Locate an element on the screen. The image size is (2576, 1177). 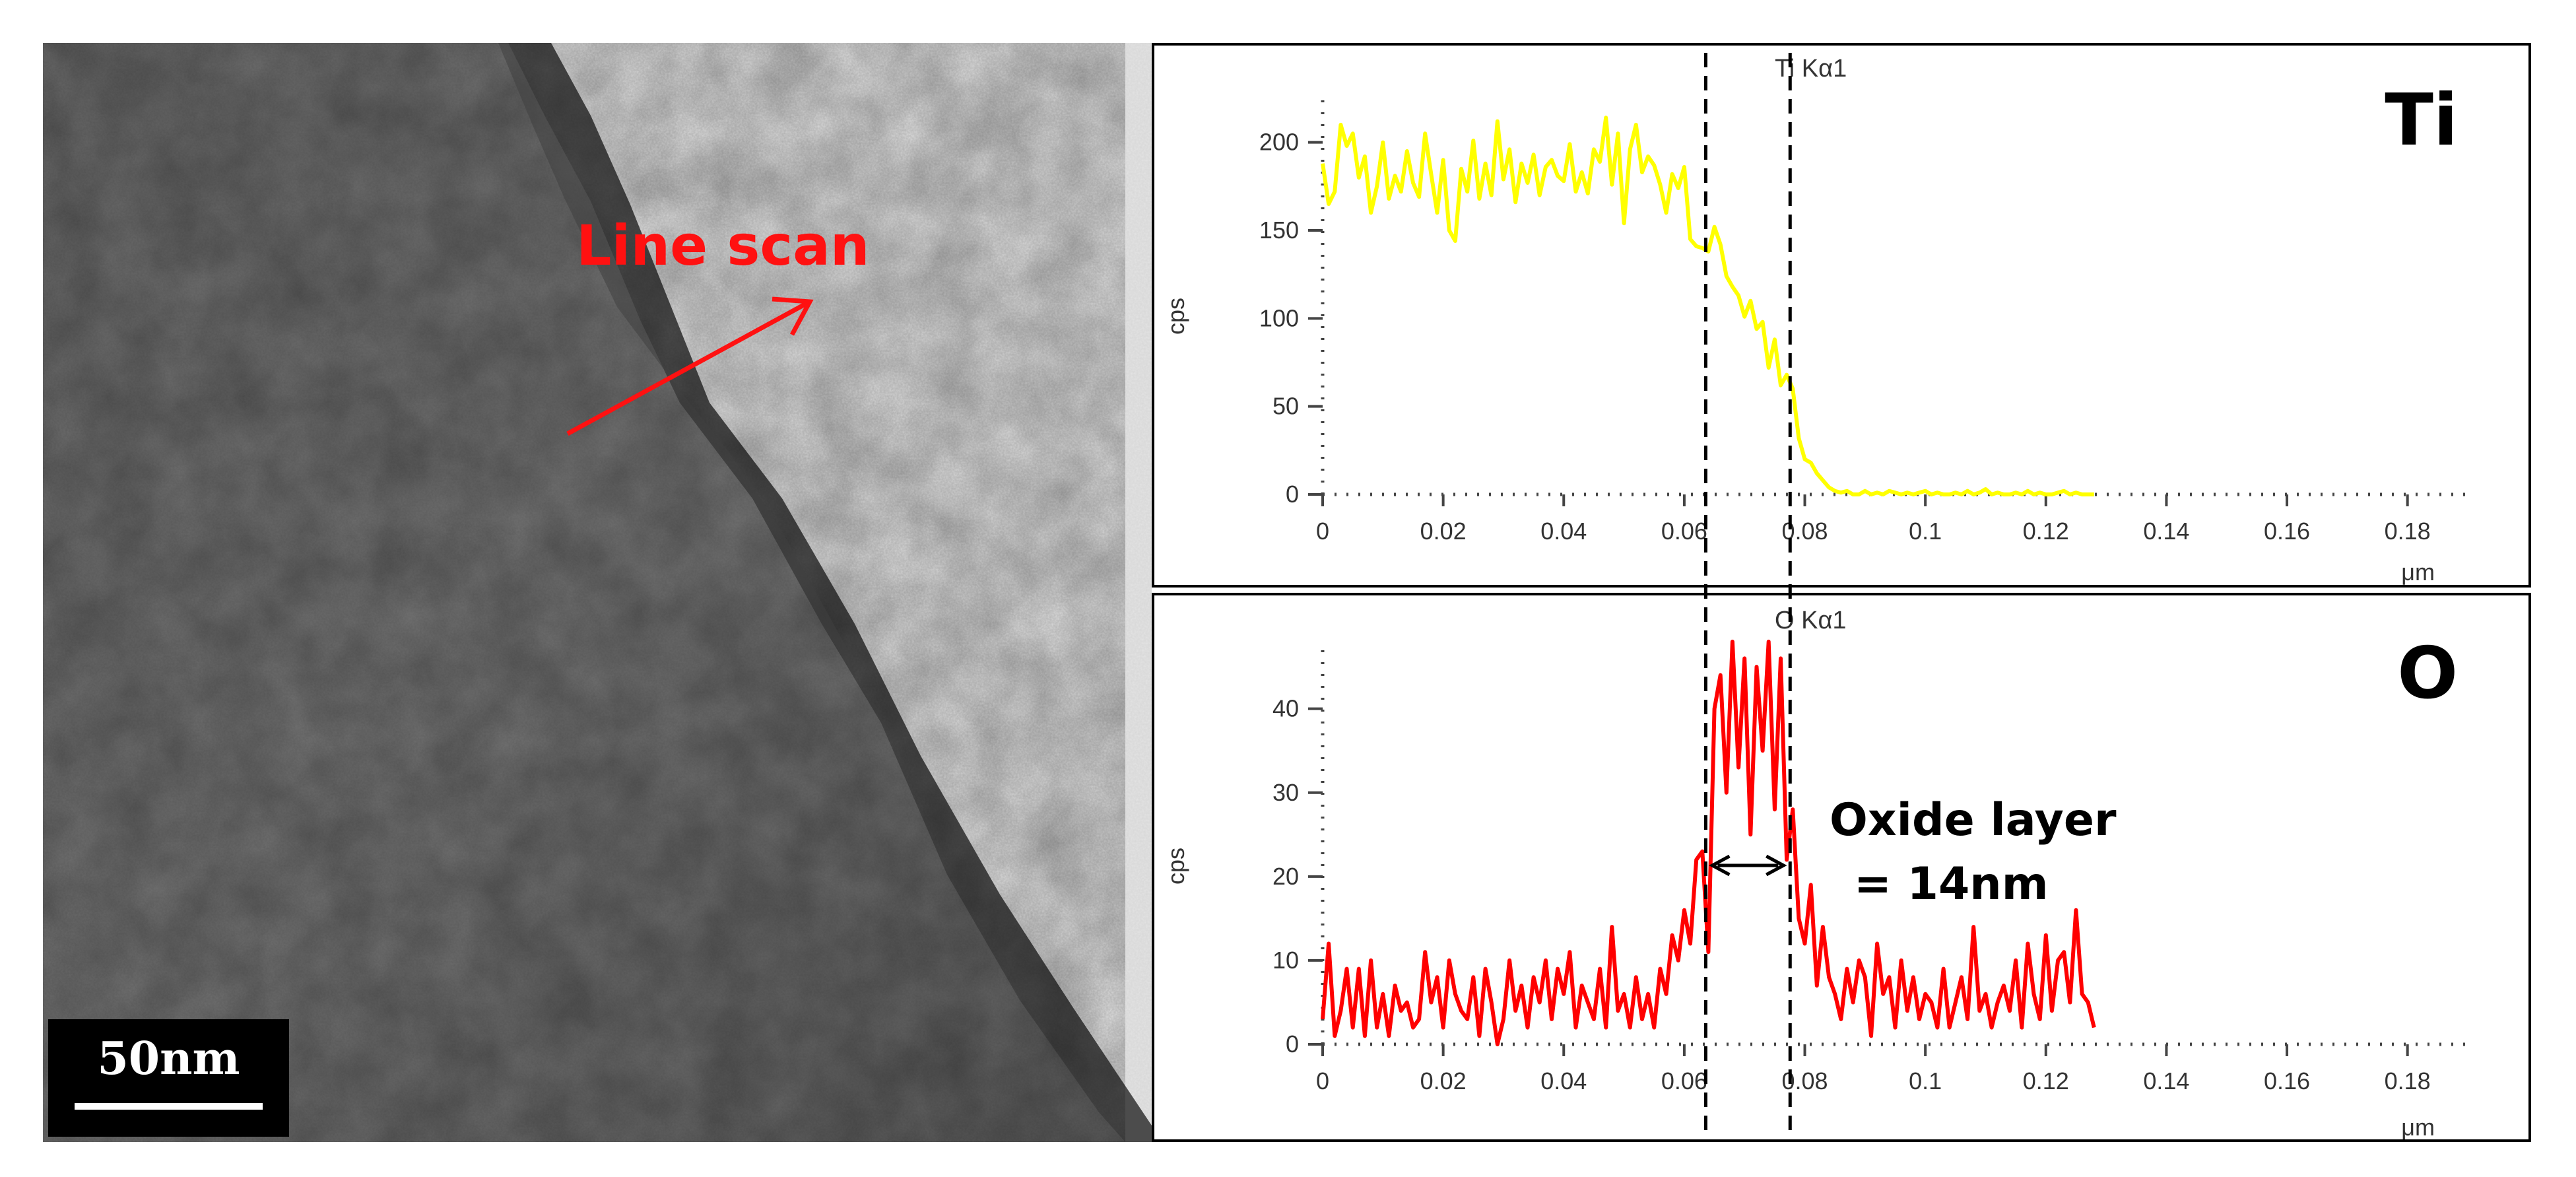
ti-x-tick-label: 0.16 is located at coordinates (2287, 531).